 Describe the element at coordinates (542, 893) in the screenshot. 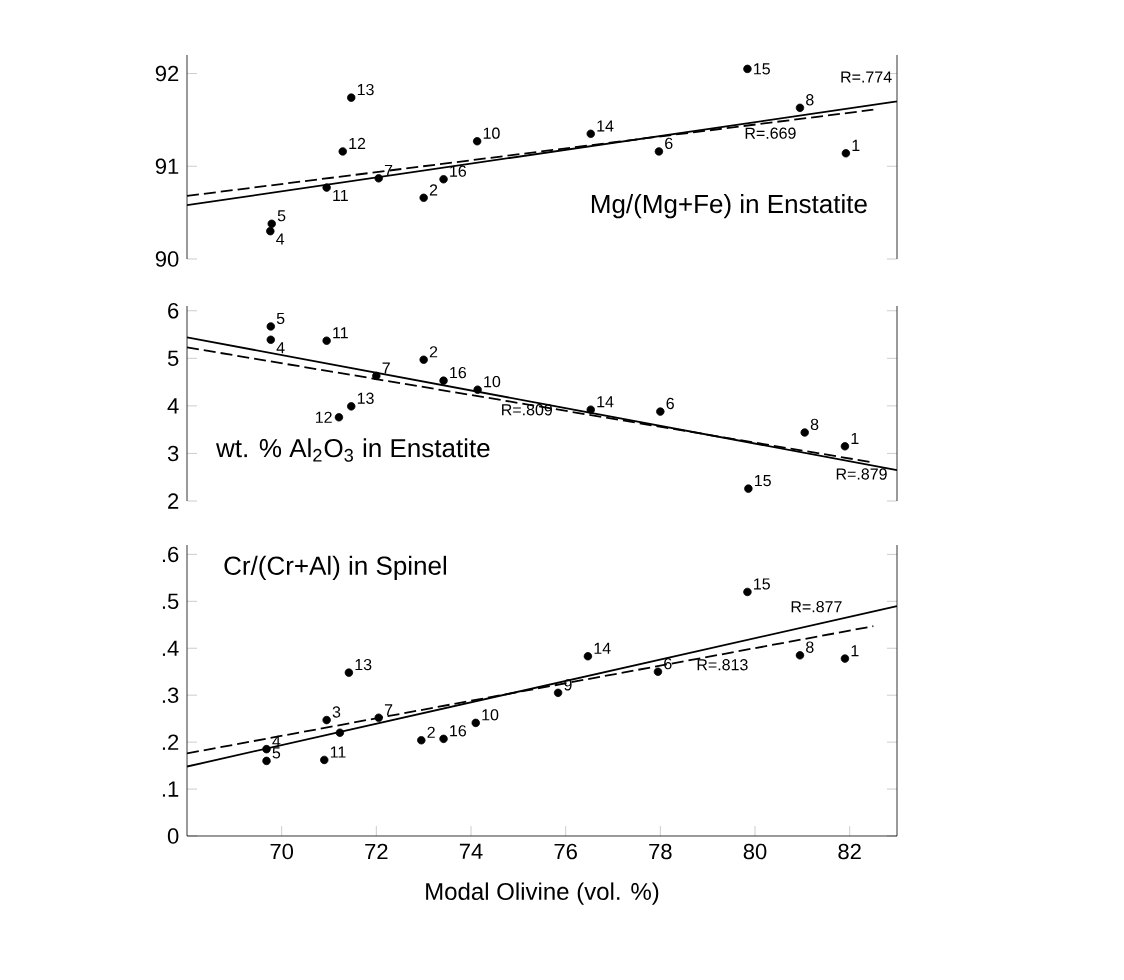

I see `x-axis-title: Modal Olivine (vol. %)` at that location.